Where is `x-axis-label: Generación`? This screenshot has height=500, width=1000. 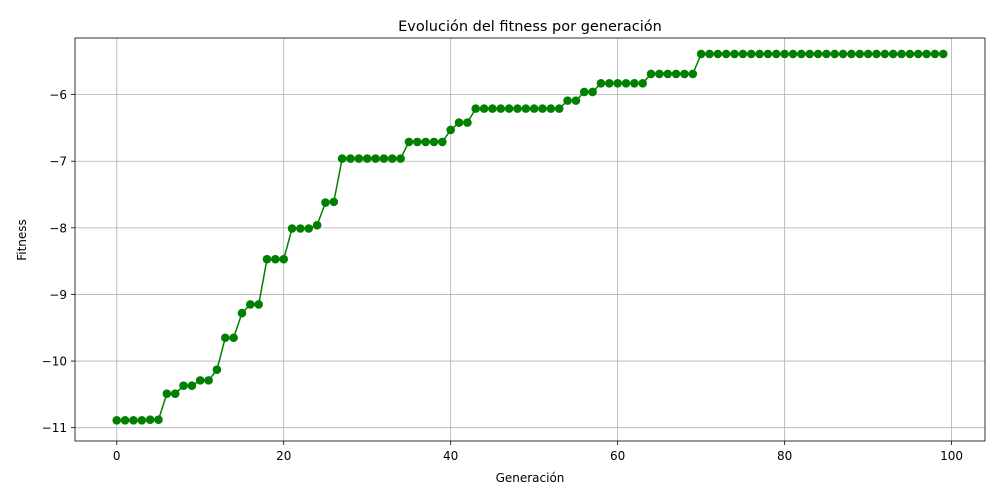 x-axis-label: Generación is located at coordinates (530, 478).